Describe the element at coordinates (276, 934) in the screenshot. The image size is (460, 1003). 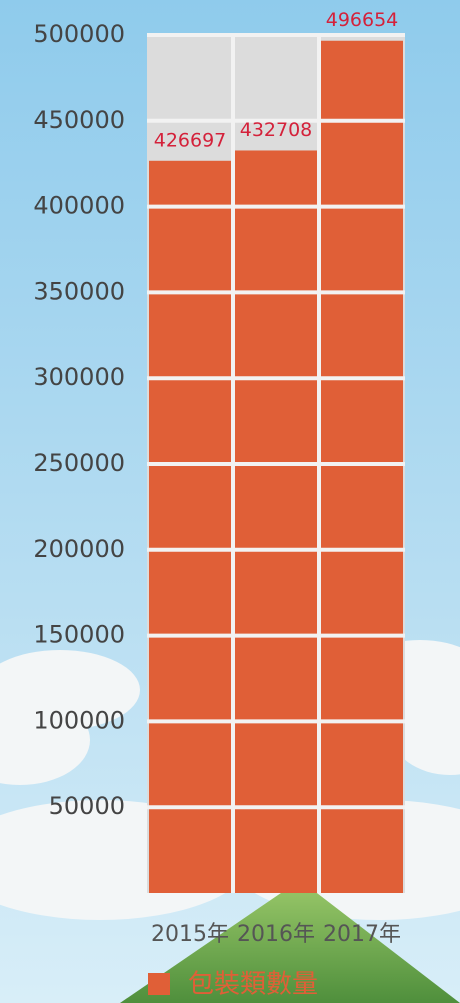
I see `x-tick-label: 2016年` at that location.